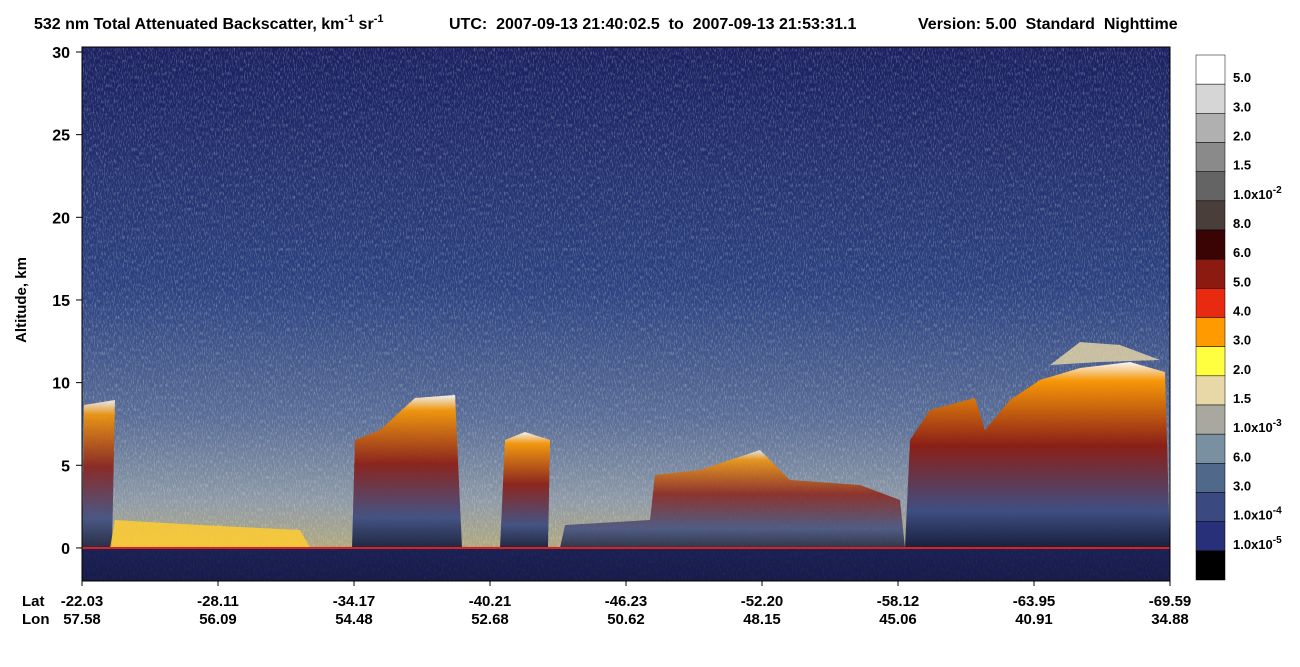  Describe the element at coordinates (1170, 601) in the screenshot. I see `lat-label: -69.59` at that location.